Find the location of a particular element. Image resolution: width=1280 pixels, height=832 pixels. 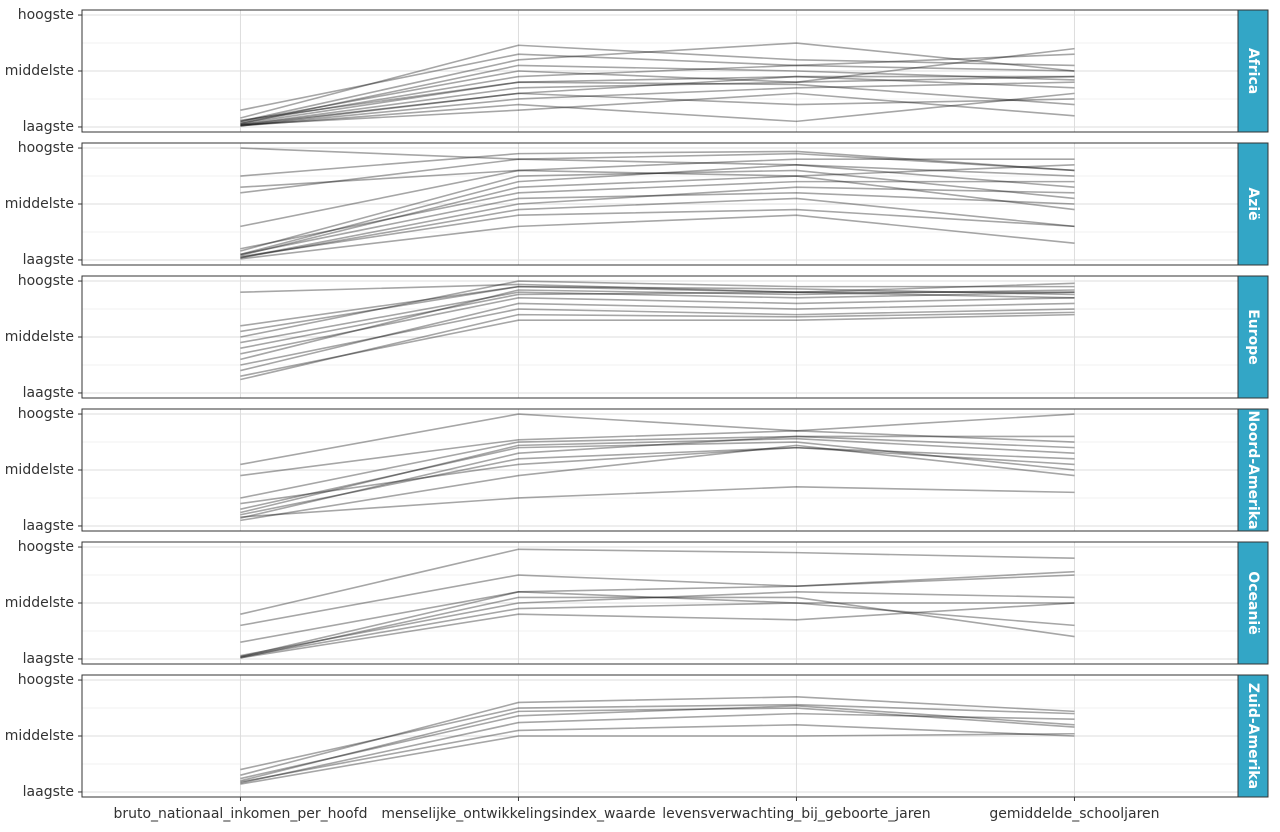

facet-label: Africa is located at coordinates (1253, 71).